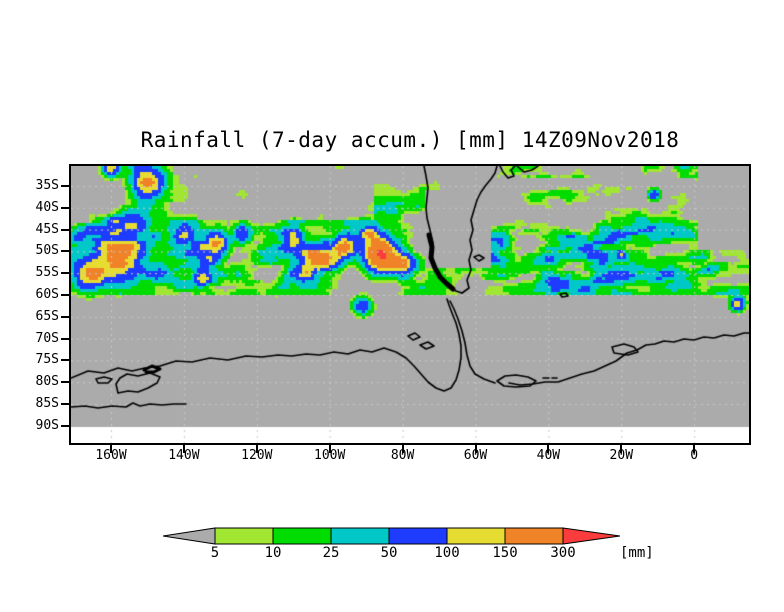  What do you see at coordinates (505, 553) in the screenshot?
I see `colorbar-tick-label: 150` at bounding box center [505, 553].